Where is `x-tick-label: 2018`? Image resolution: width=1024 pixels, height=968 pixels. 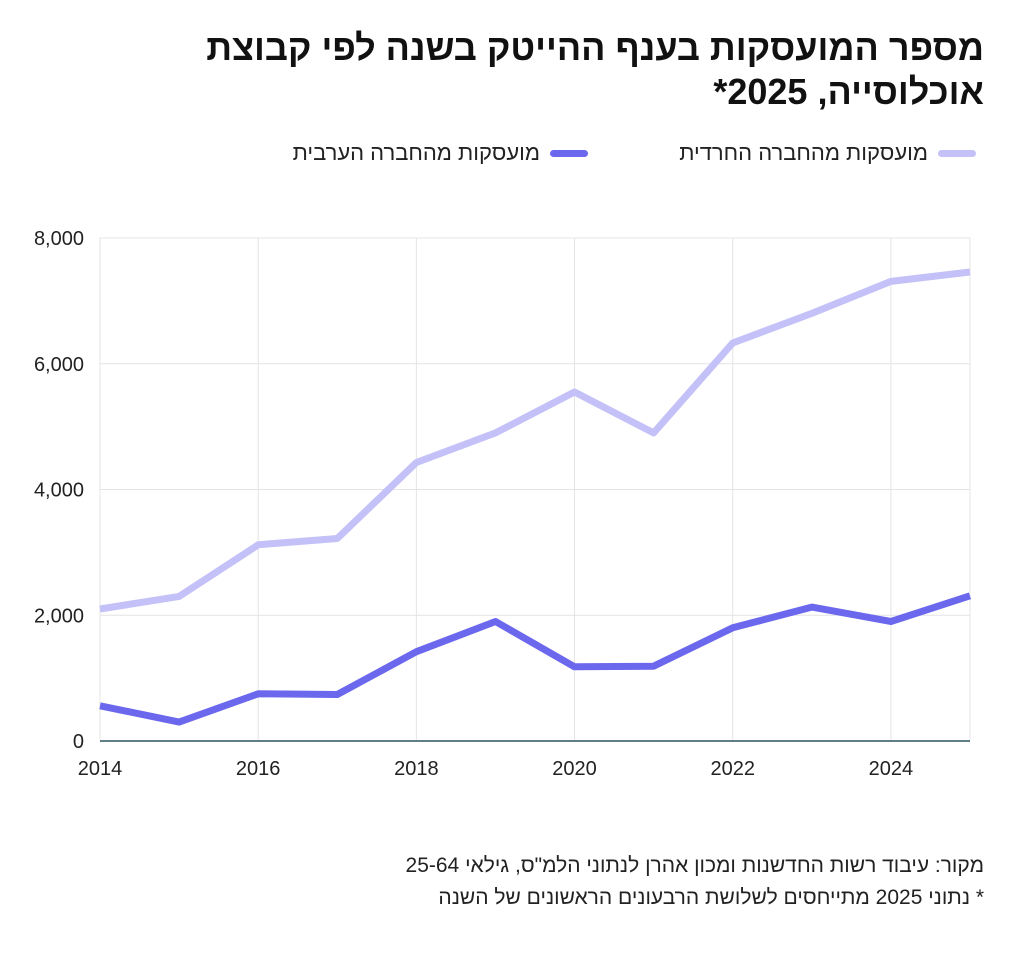 x-tick-label: 2018 is located at coordinates (416, 769).